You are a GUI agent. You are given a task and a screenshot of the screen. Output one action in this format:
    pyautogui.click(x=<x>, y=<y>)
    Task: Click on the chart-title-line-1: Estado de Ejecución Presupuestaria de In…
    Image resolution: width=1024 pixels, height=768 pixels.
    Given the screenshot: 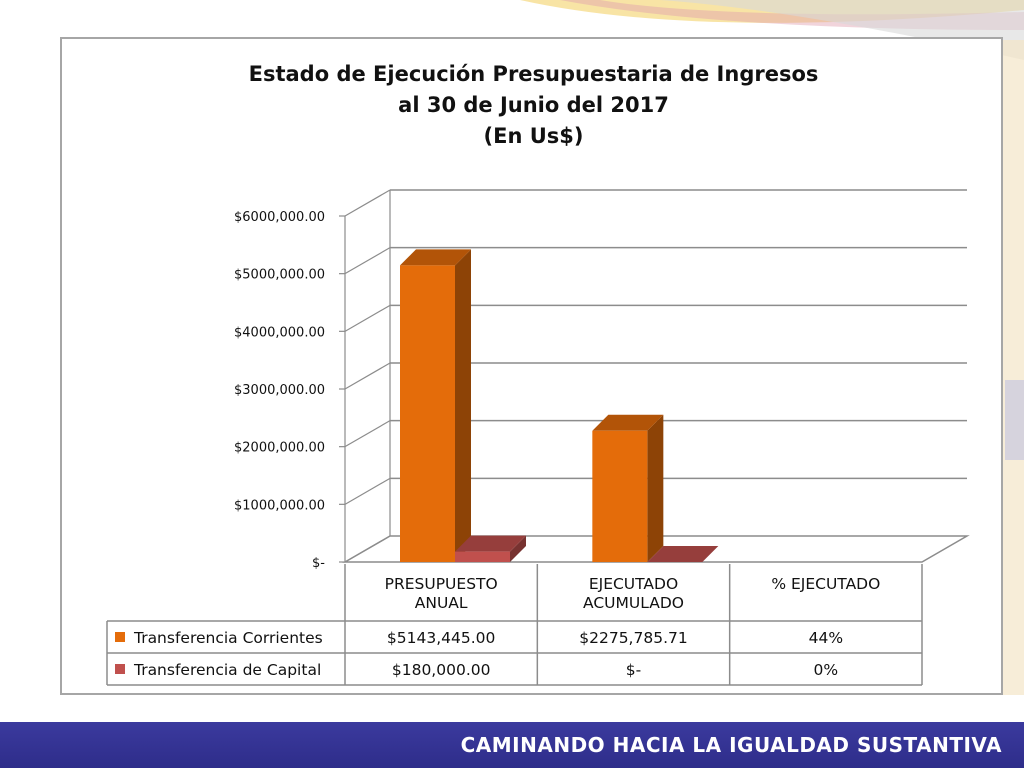 What is the action you would take?
    pyautogui.click(x=533, y=74)
    